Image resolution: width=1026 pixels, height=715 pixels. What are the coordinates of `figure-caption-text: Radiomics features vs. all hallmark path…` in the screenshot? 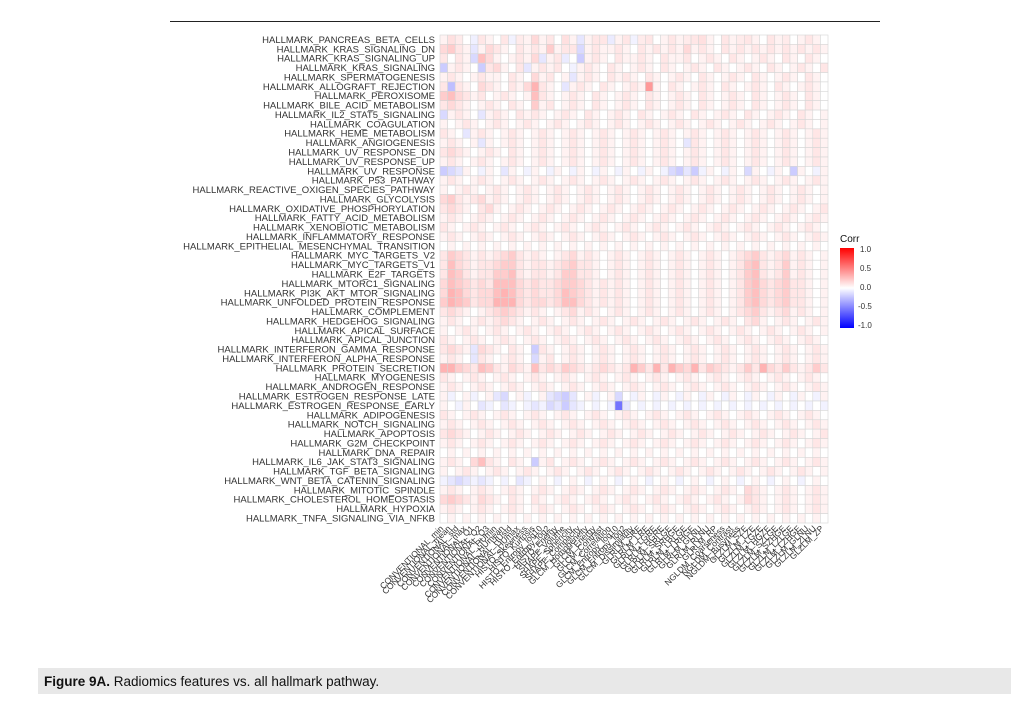 It's located at (246, 681).